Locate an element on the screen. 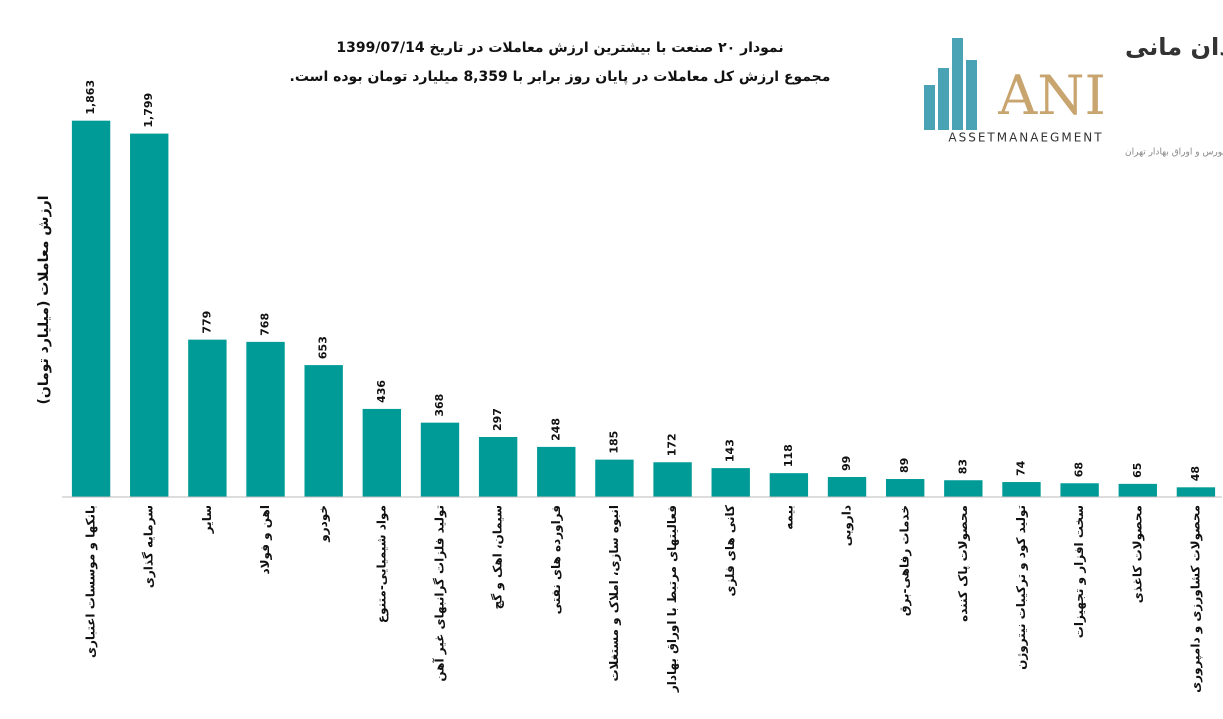 The width and height of the screenshot is (1223, 719). value-label: 172 is located at coordinates (672, 444).